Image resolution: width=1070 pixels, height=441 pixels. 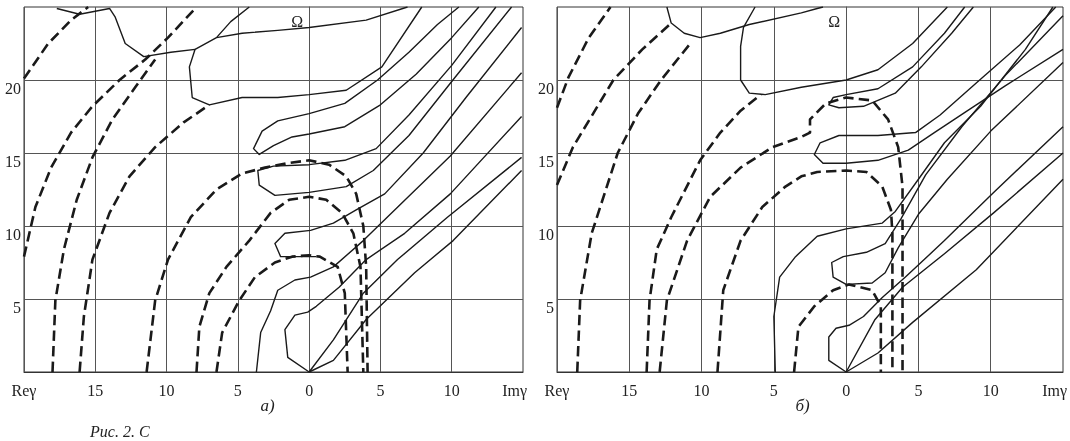 What do you see at coordinates (802, 405) in the screenshot?
I see `text: б)` at bounding box center [802, 405].